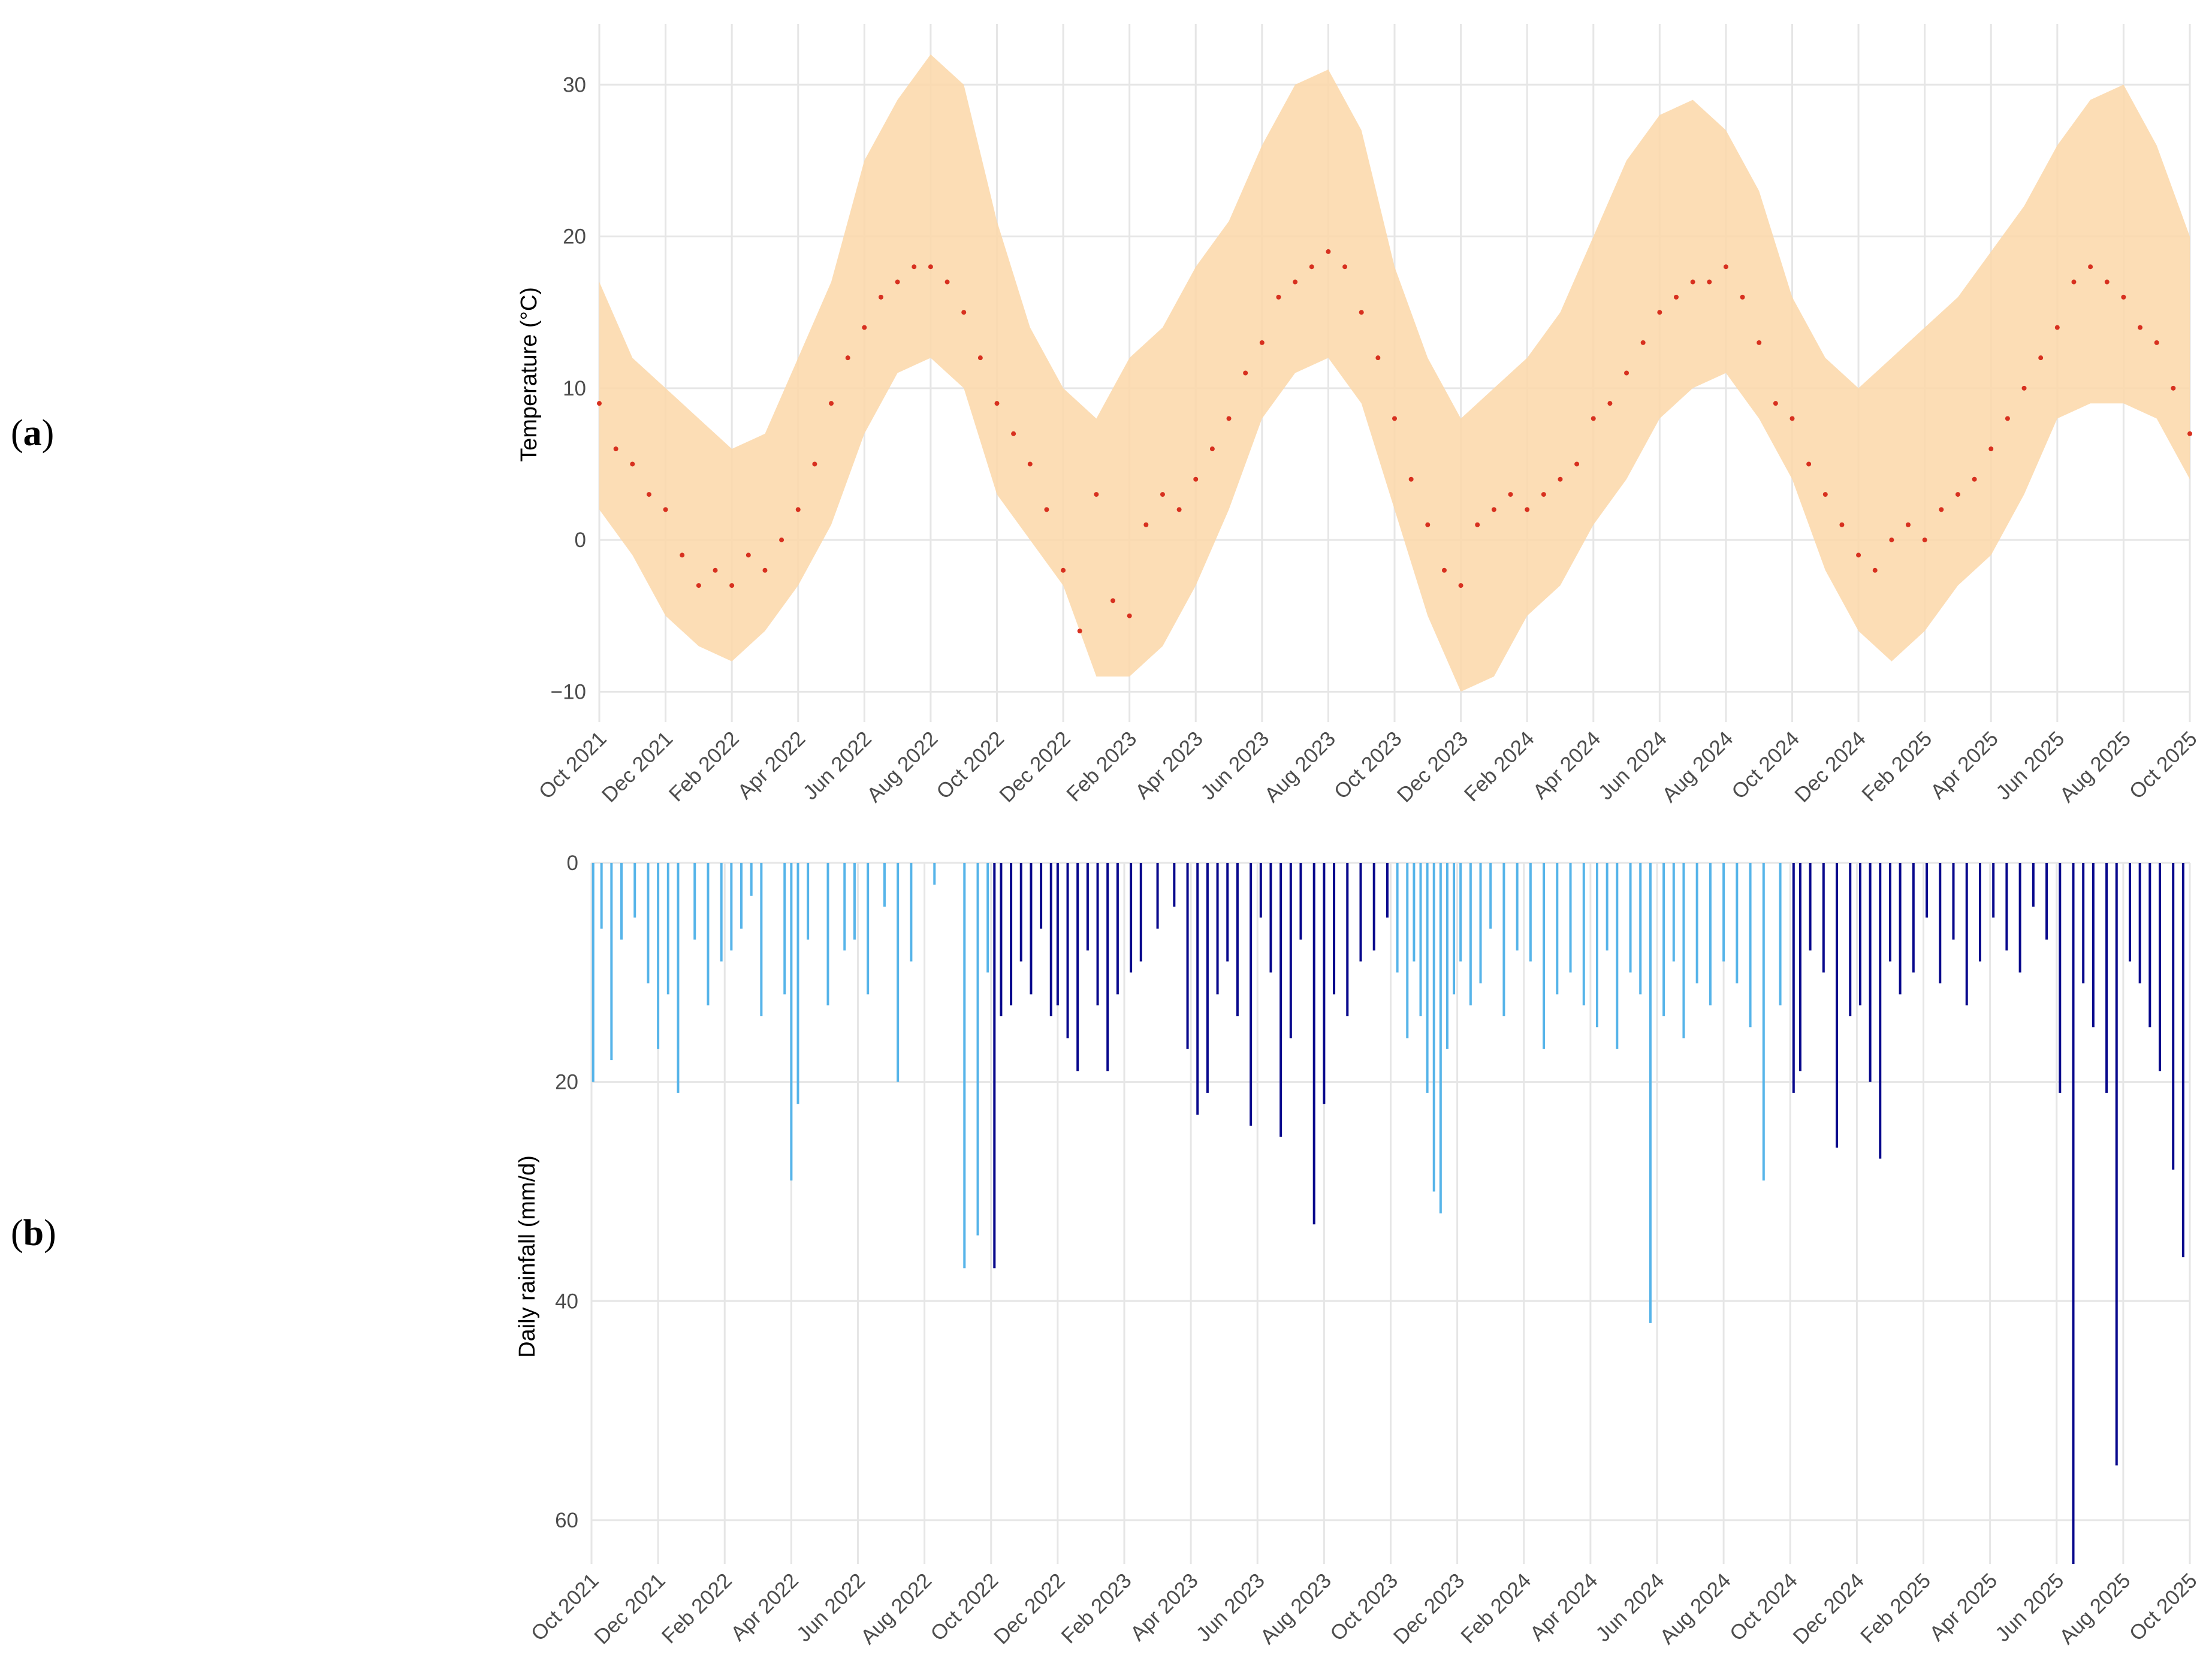  Describe the element at coordinates (566, 1520) in the screenshot. I see `rainfall-y-tick-label: 60` at that location.